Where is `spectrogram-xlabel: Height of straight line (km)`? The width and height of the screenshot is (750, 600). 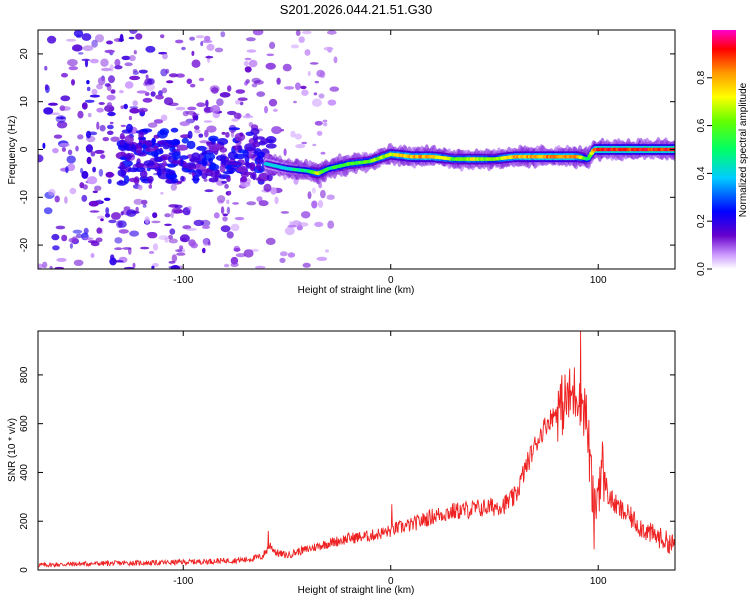
spectrogram-xlabel: Height of straight line (km) is located at coordinates (356, 290).